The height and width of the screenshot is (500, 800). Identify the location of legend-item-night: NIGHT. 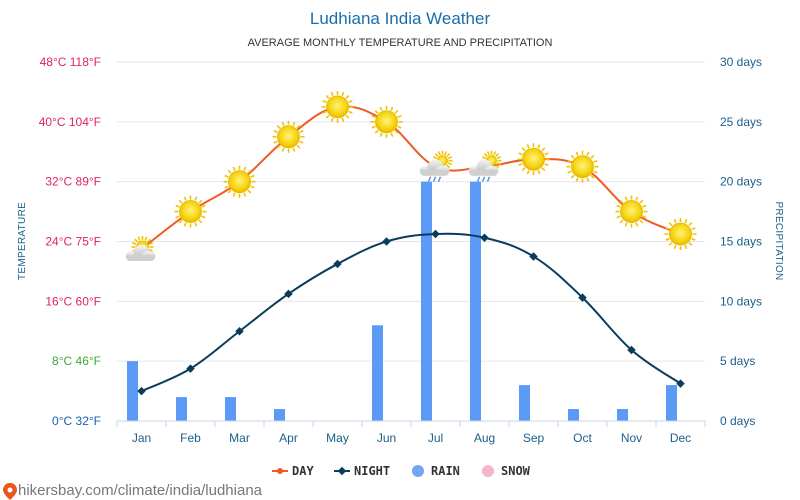
(362, 471).